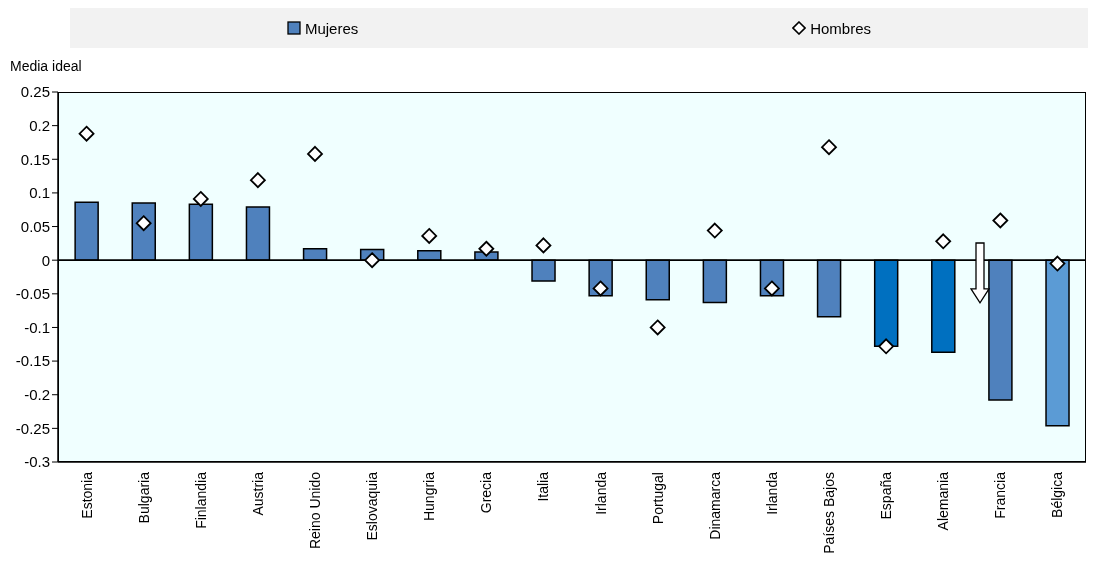 Image resolution: width=1099 pixels, height=564 pixels. What do you see at coordinates (331, 28) in the screenshot?
I see `legend-label: Mujeres` at bounding box center [331, 28].